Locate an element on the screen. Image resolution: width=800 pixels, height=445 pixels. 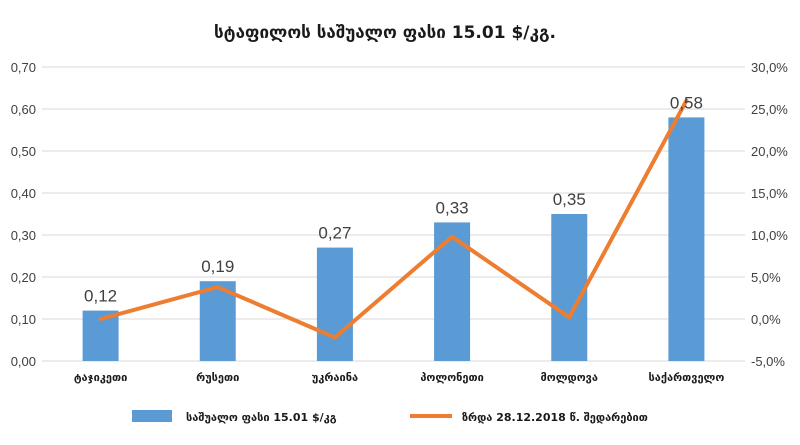
bar-data-label: 0,35 is located at coordinates (569, 199).